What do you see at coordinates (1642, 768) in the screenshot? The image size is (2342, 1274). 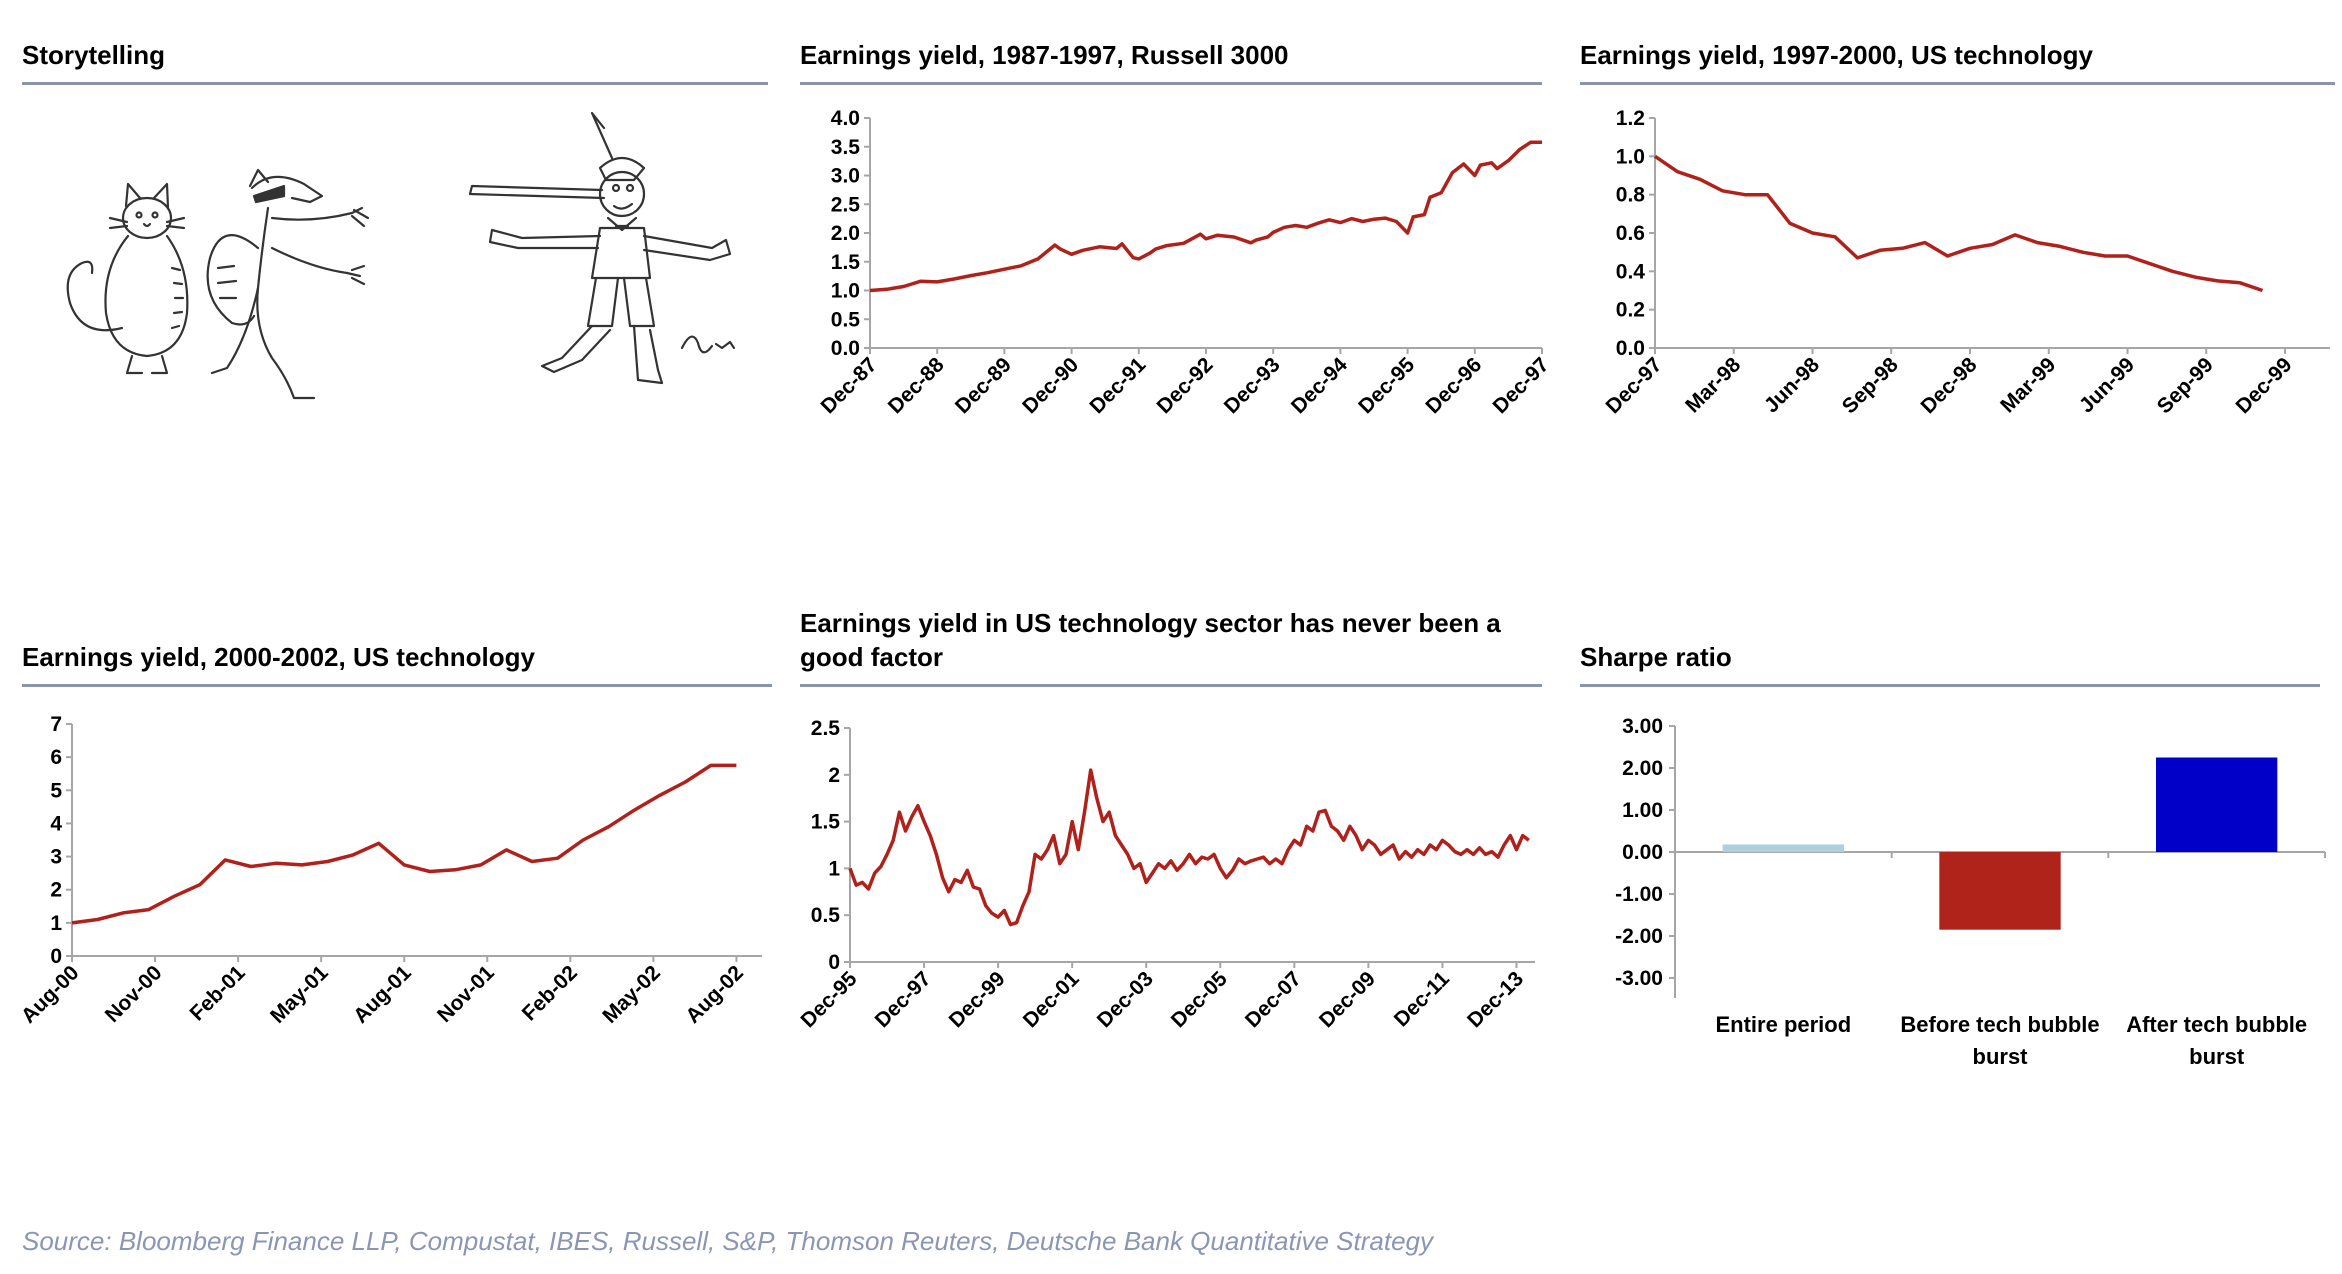 I see `y-tick-label: 2.00` at bounding box center [1642, 768].